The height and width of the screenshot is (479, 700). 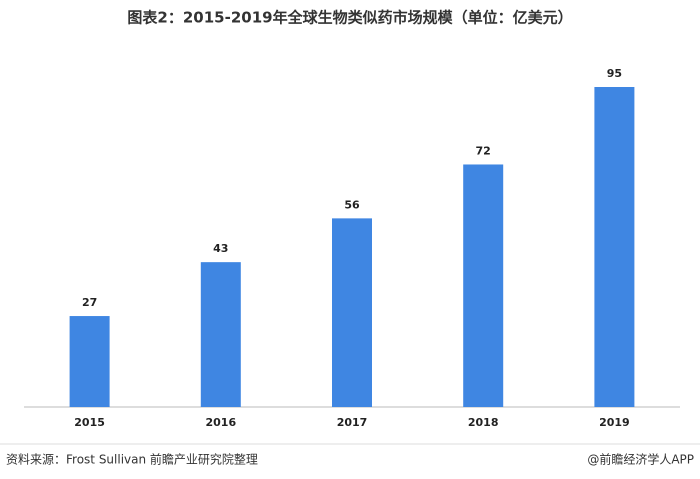 What do you see at coordinates (614, 422) in the screenshot?
I see `x-tick-label: 2019` at bounding box center [614, 422].